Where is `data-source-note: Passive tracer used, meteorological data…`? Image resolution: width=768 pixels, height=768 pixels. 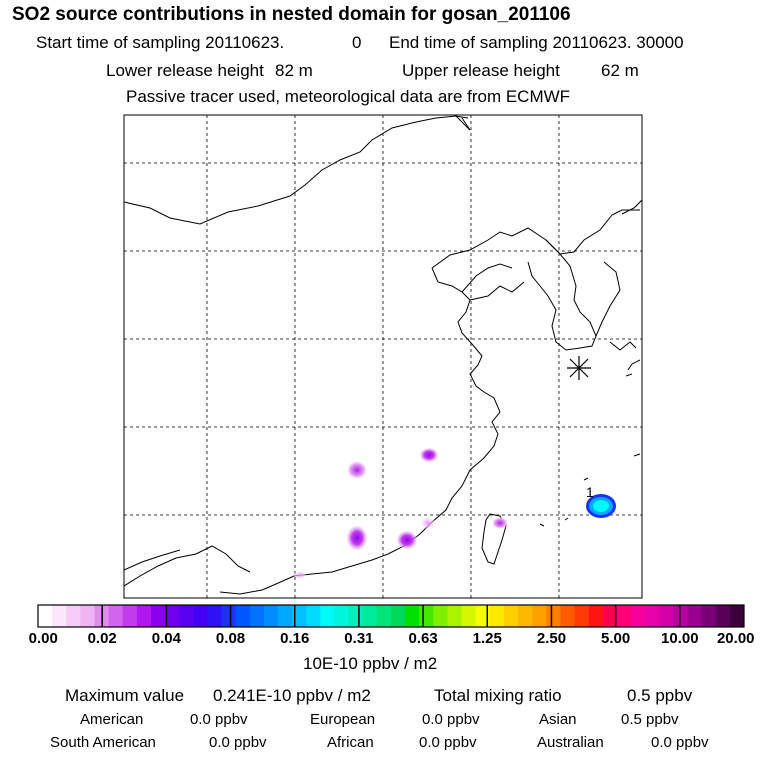
data-source-note: Passive tracer used, meteorological data… is located at coordinates (348, 96).